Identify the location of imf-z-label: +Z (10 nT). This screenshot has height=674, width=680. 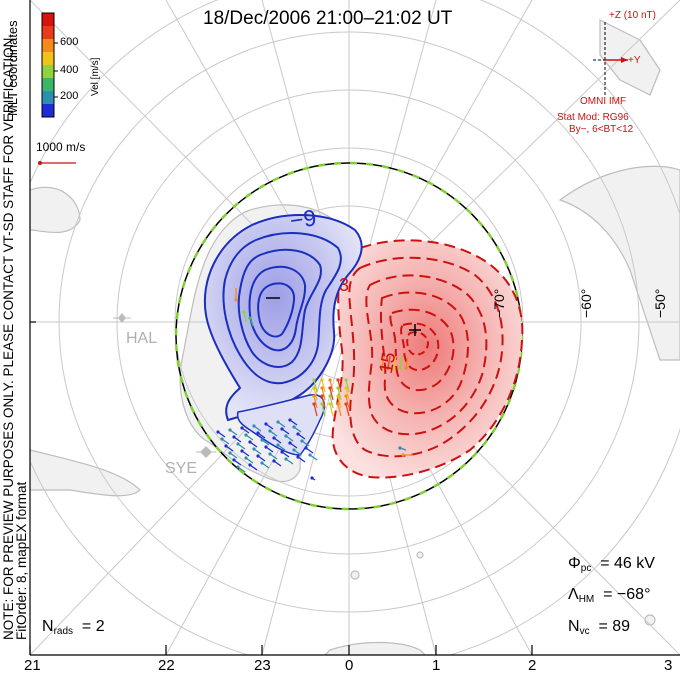
(632, 15).